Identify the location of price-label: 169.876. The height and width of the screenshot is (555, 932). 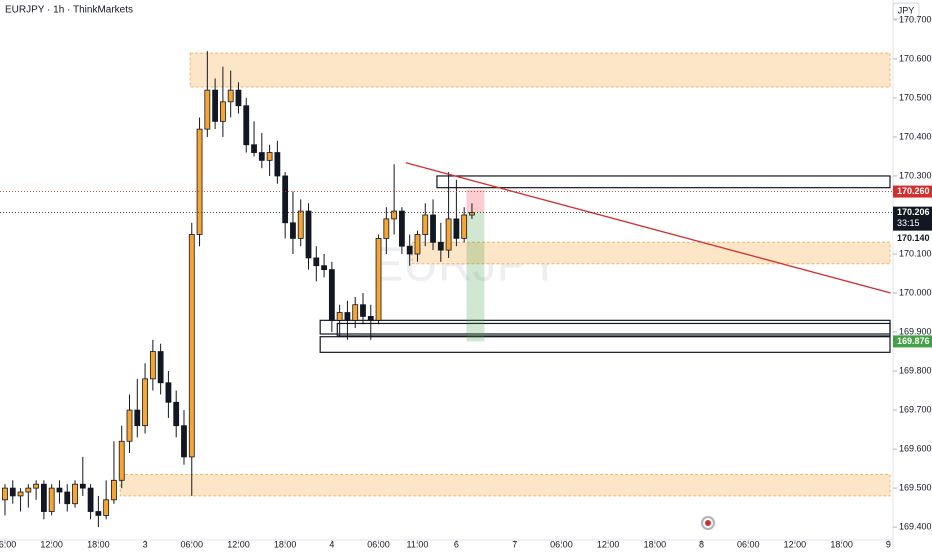
(913, 341).